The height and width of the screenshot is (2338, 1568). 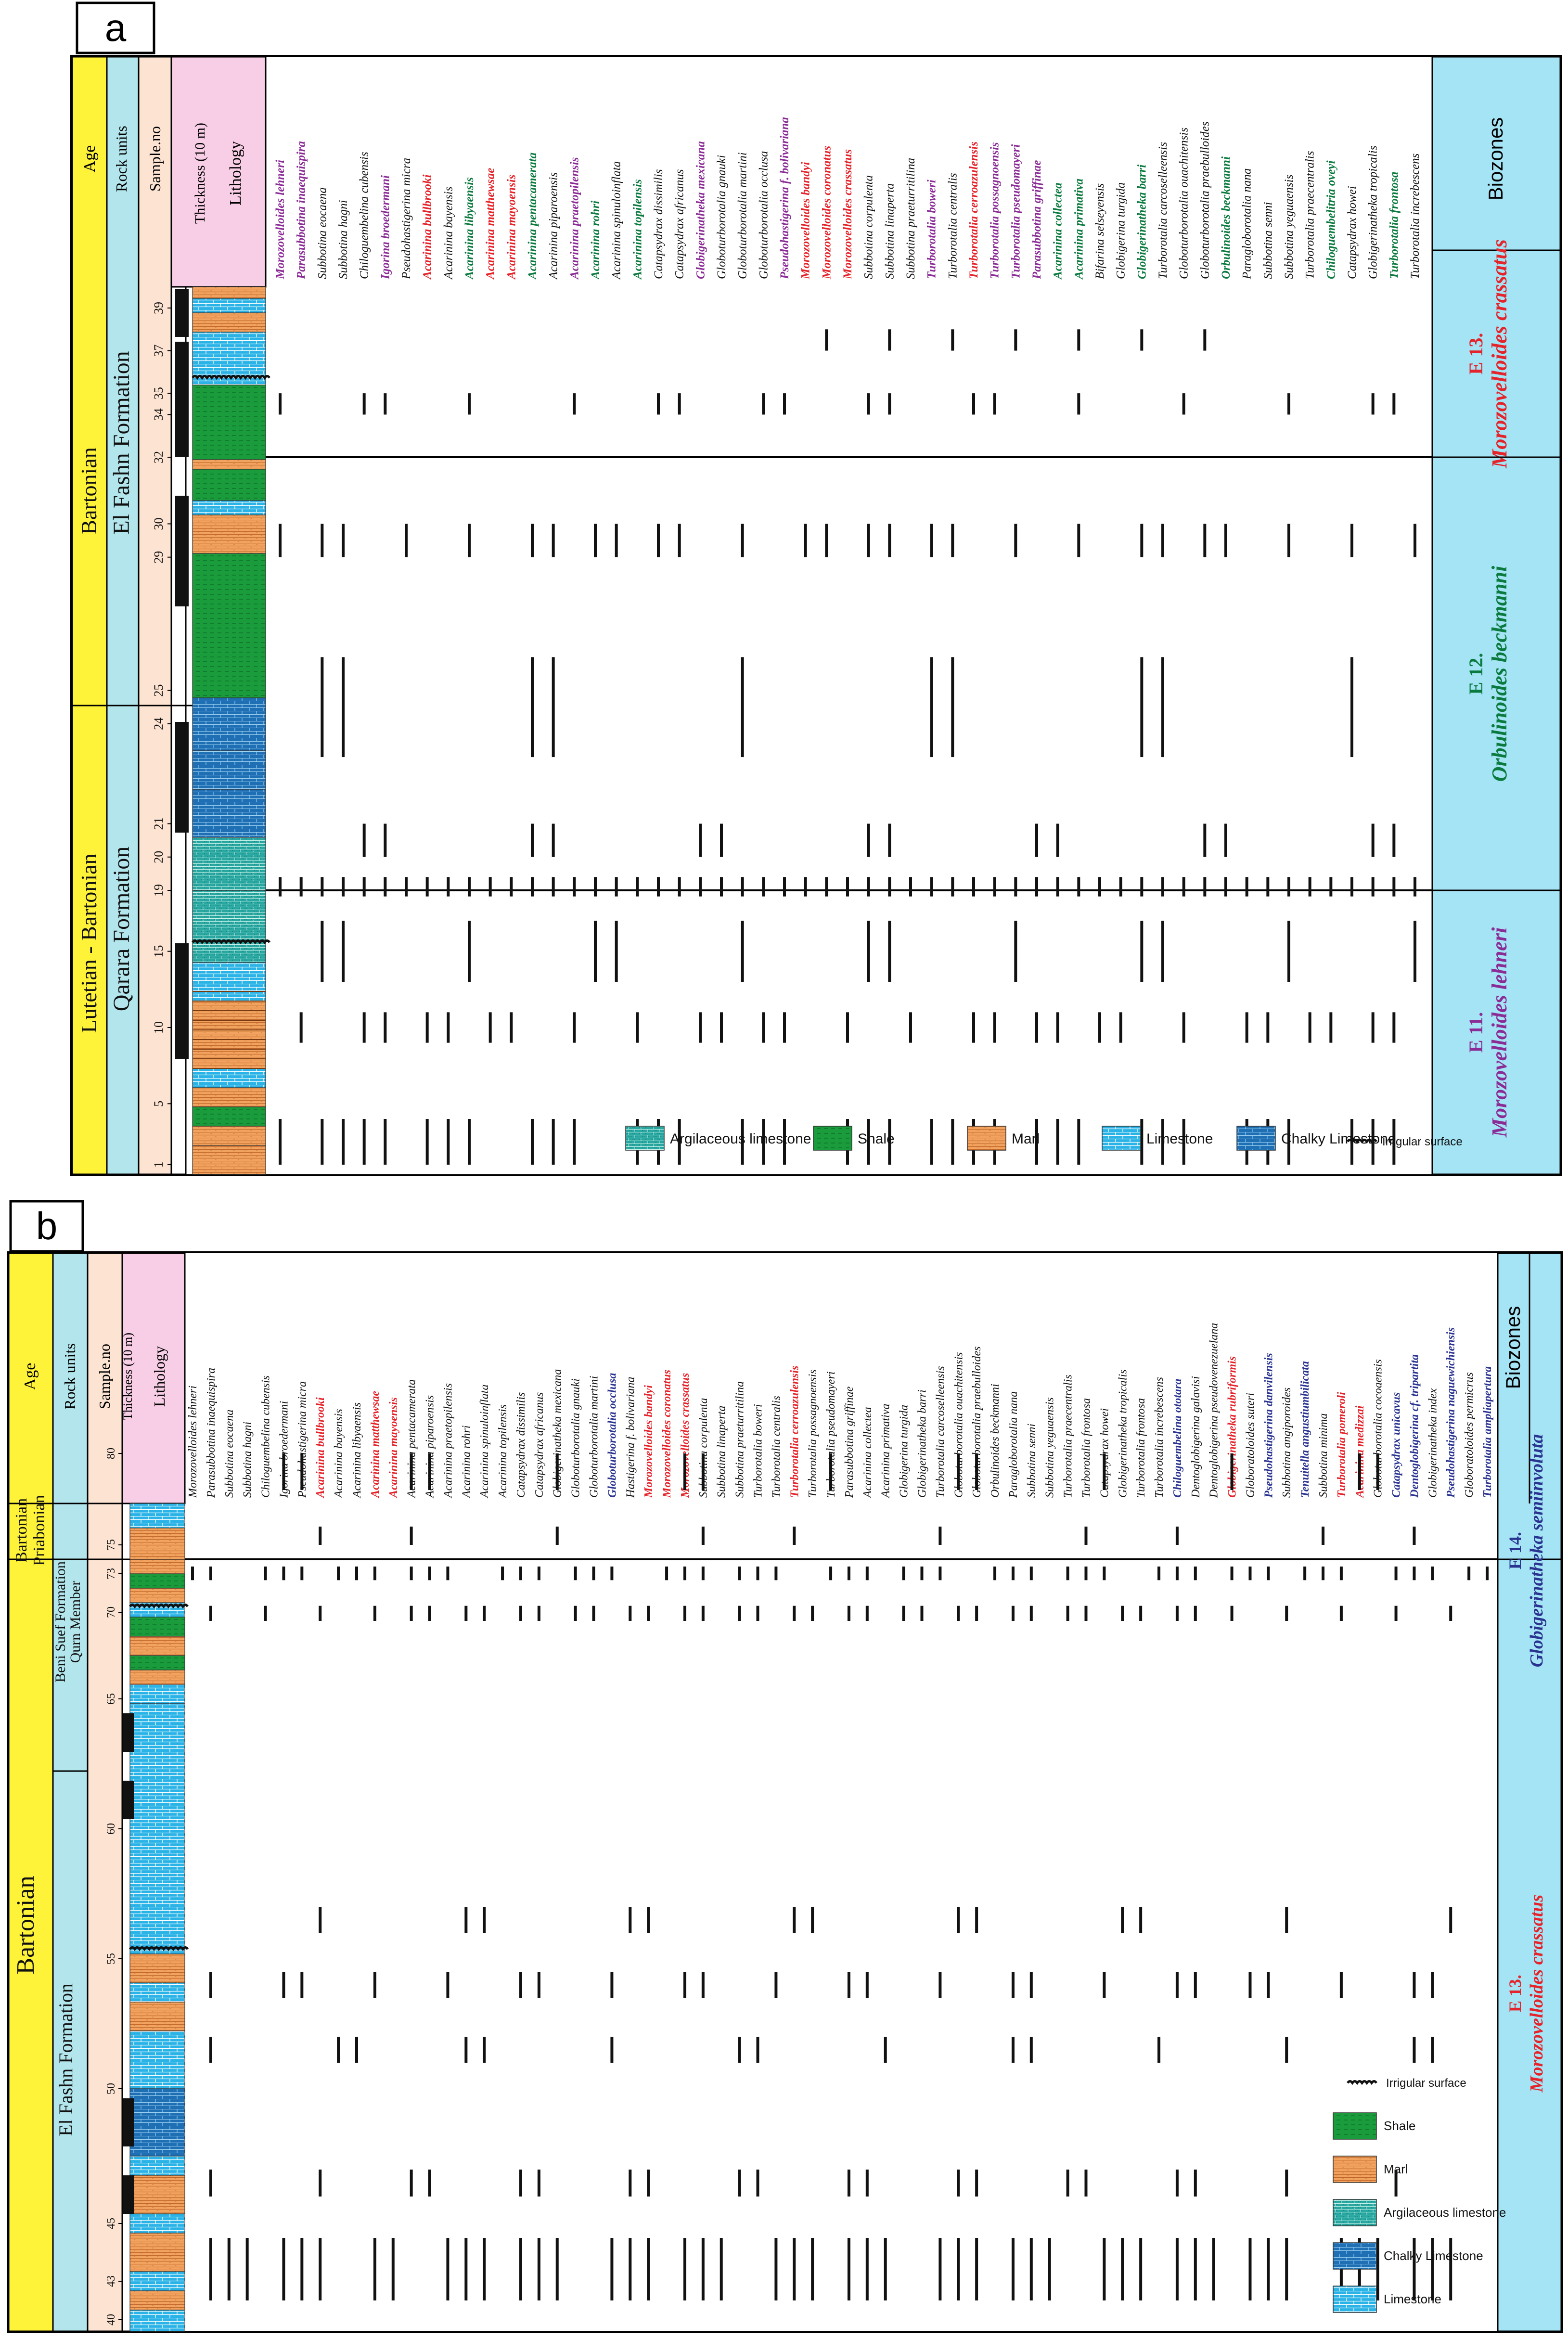 I want to click on species-label: Chiloguembelina cubensis, so click(x=266, y=1436).